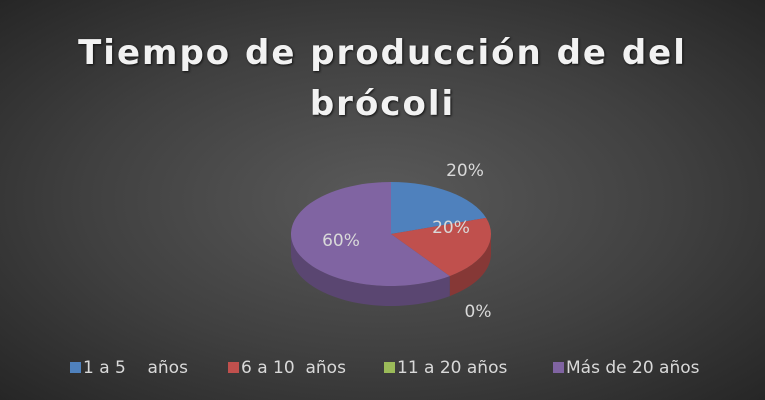 The height and width of the screenshot is (400, 765). What do you see at coordinates (341, 241) in the screenshot?
I see `data-label: 60%` at bounding box center [341, 241].